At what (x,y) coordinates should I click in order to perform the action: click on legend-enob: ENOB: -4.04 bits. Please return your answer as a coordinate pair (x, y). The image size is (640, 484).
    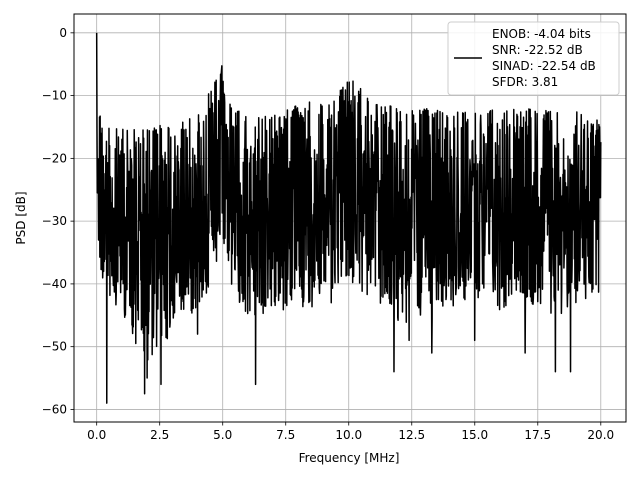
    Looking at the image, I should click on (541, 34).